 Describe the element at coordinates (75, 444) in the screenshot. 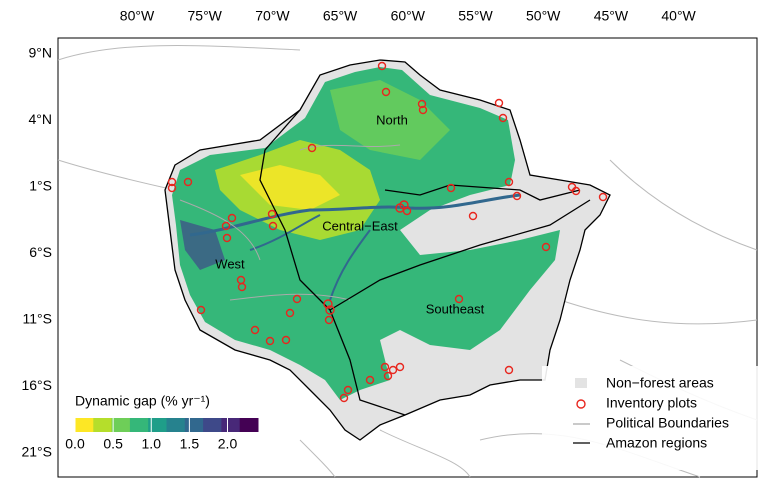

I see `colorbar-tick-label: 0.0` at that location.